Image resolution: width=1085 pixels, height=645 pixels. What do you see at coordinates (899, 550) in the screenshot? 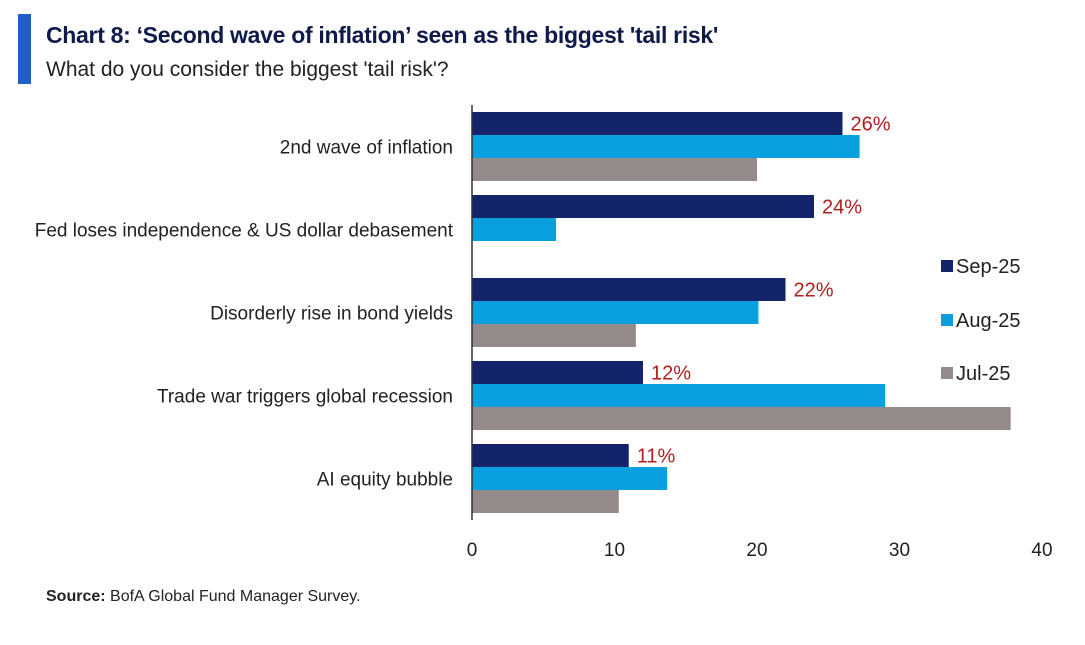
I see `x-tick-label: 30` at bounding box center [899, 550].